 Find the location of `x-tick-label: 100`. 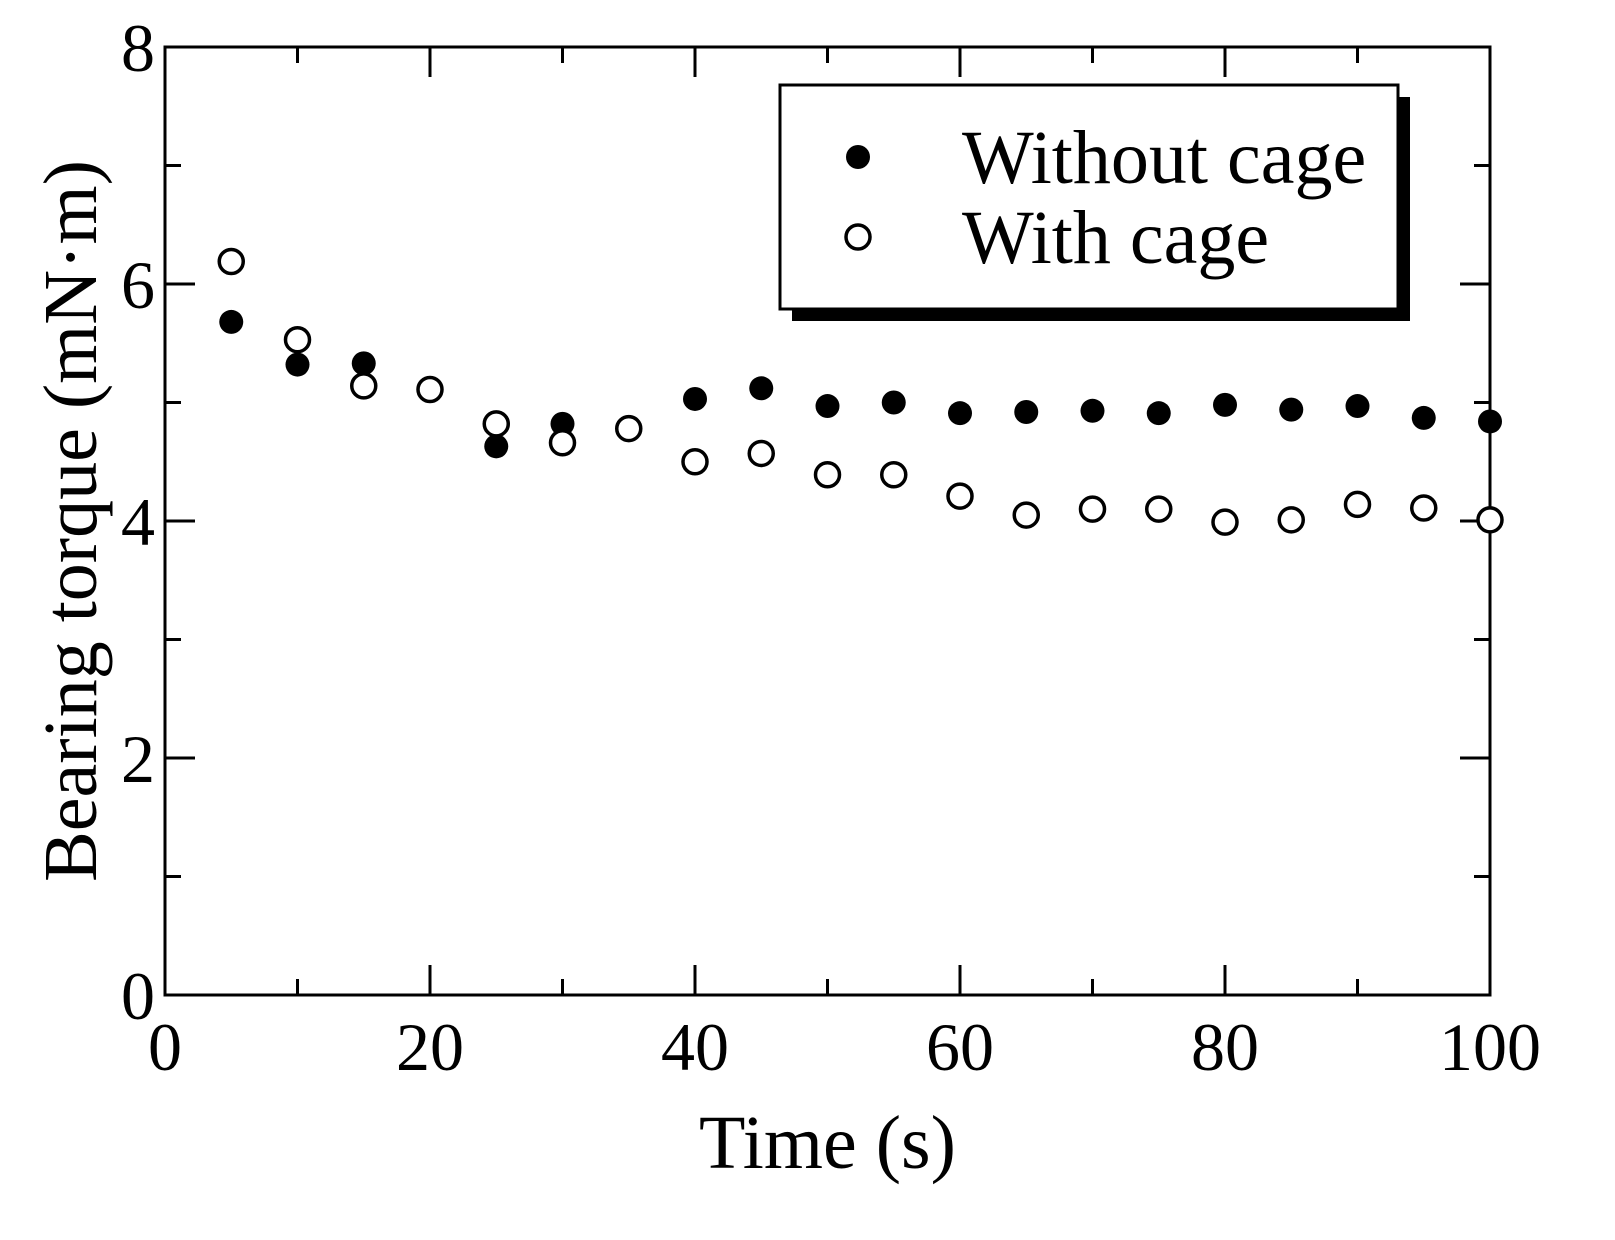

x-tick-label: 100 is located at coordinates (1490, 1047).